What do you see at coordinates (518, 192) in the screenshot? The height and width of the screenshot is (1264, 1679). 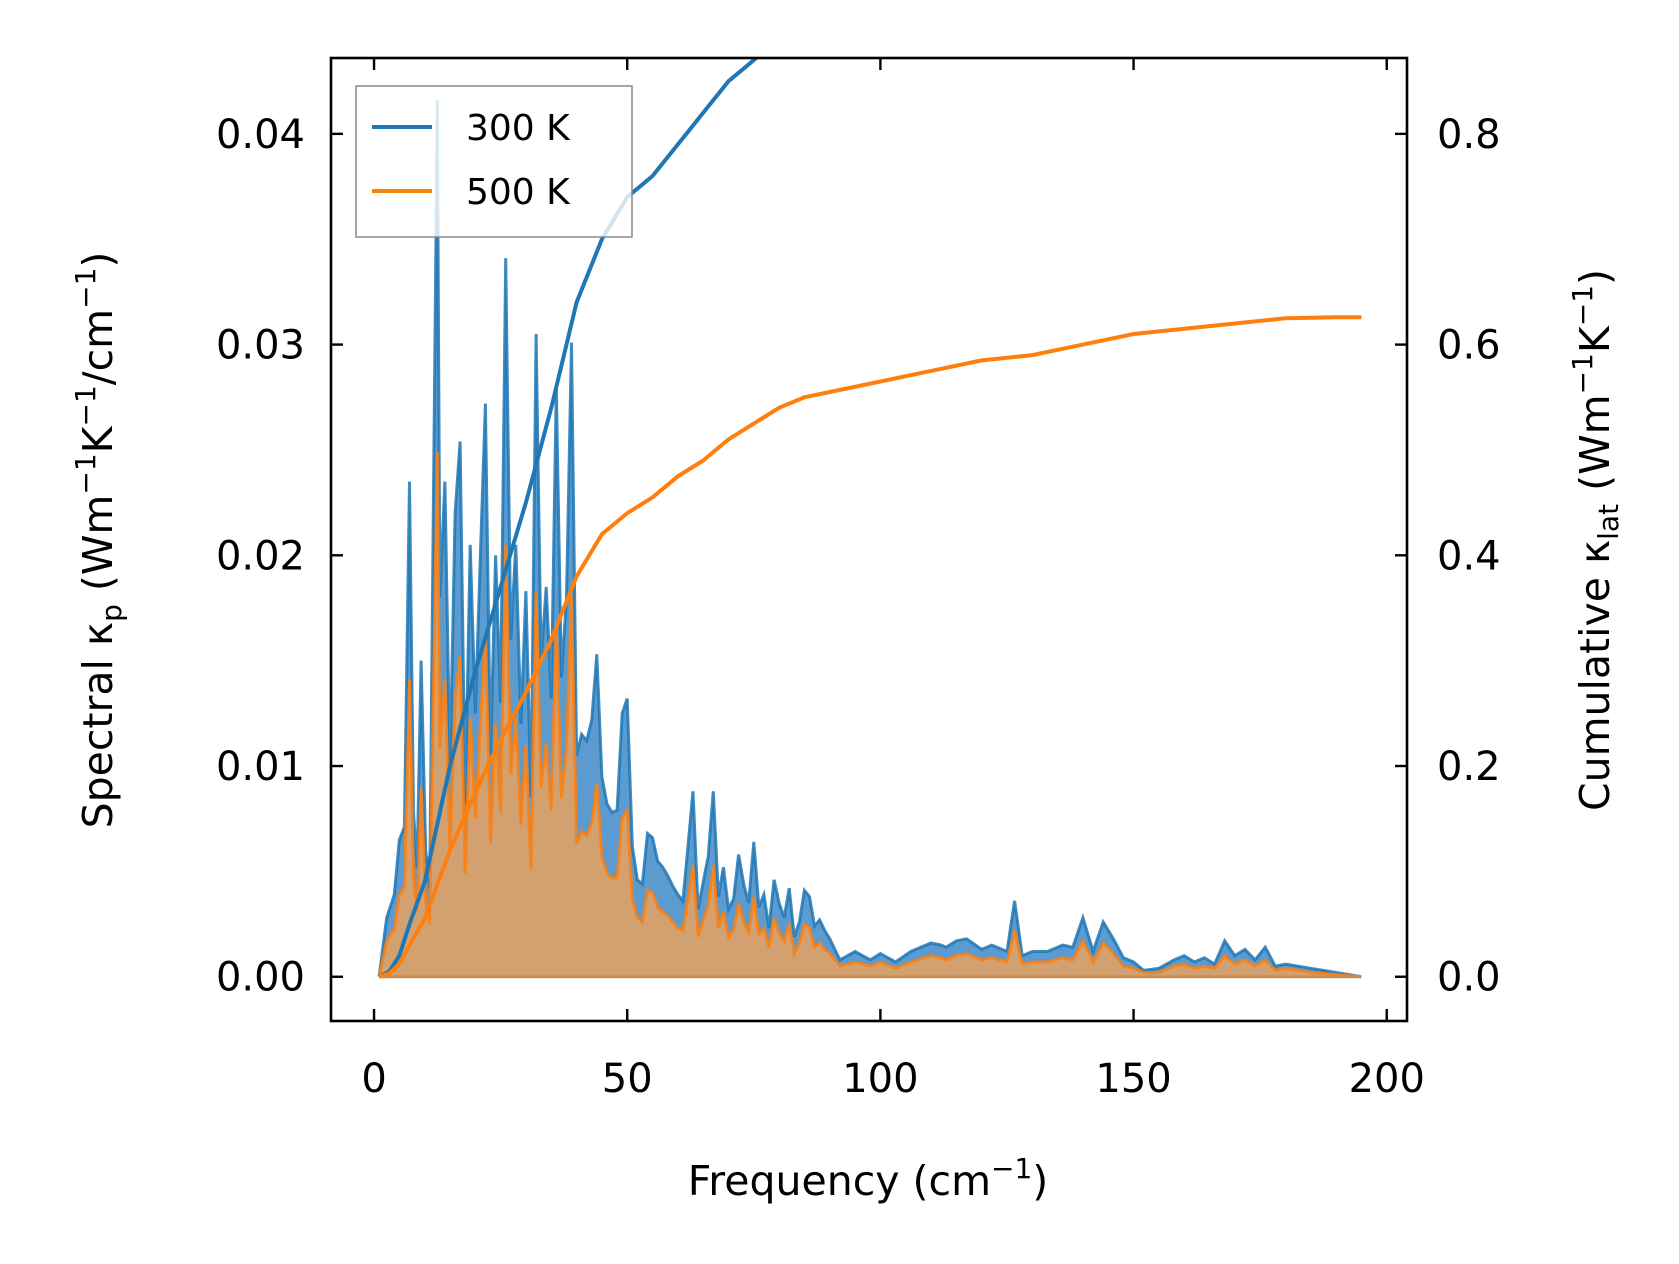 I see `legend-label-500k: 500 K` at bounding box center [518, 192].